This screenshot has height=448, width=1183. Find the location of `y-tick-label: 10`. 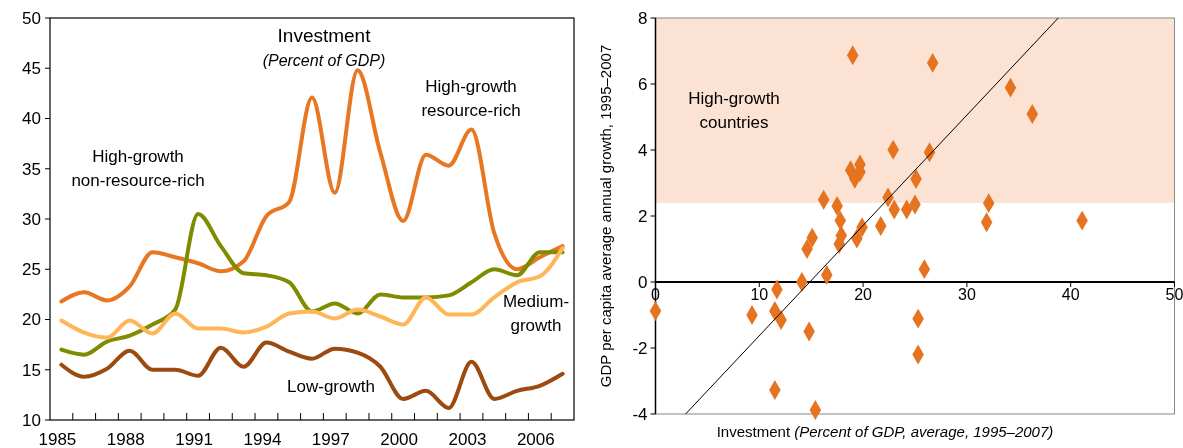

y-tick-label: 10 is located at coordinates (31, 420).